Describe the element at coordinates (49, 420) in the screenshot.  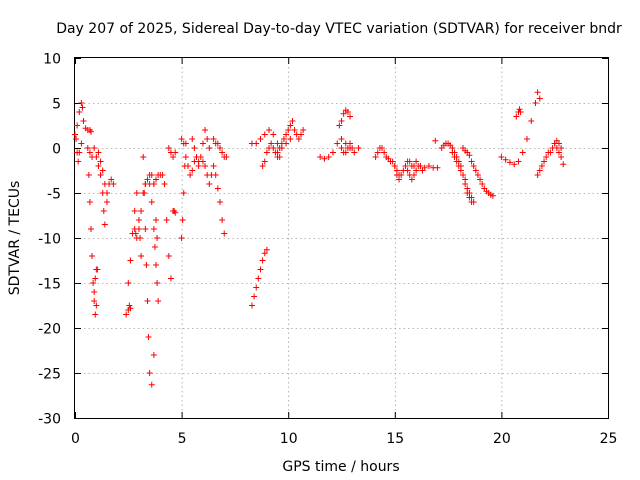
I see `y-tick-label: -30` at that location.